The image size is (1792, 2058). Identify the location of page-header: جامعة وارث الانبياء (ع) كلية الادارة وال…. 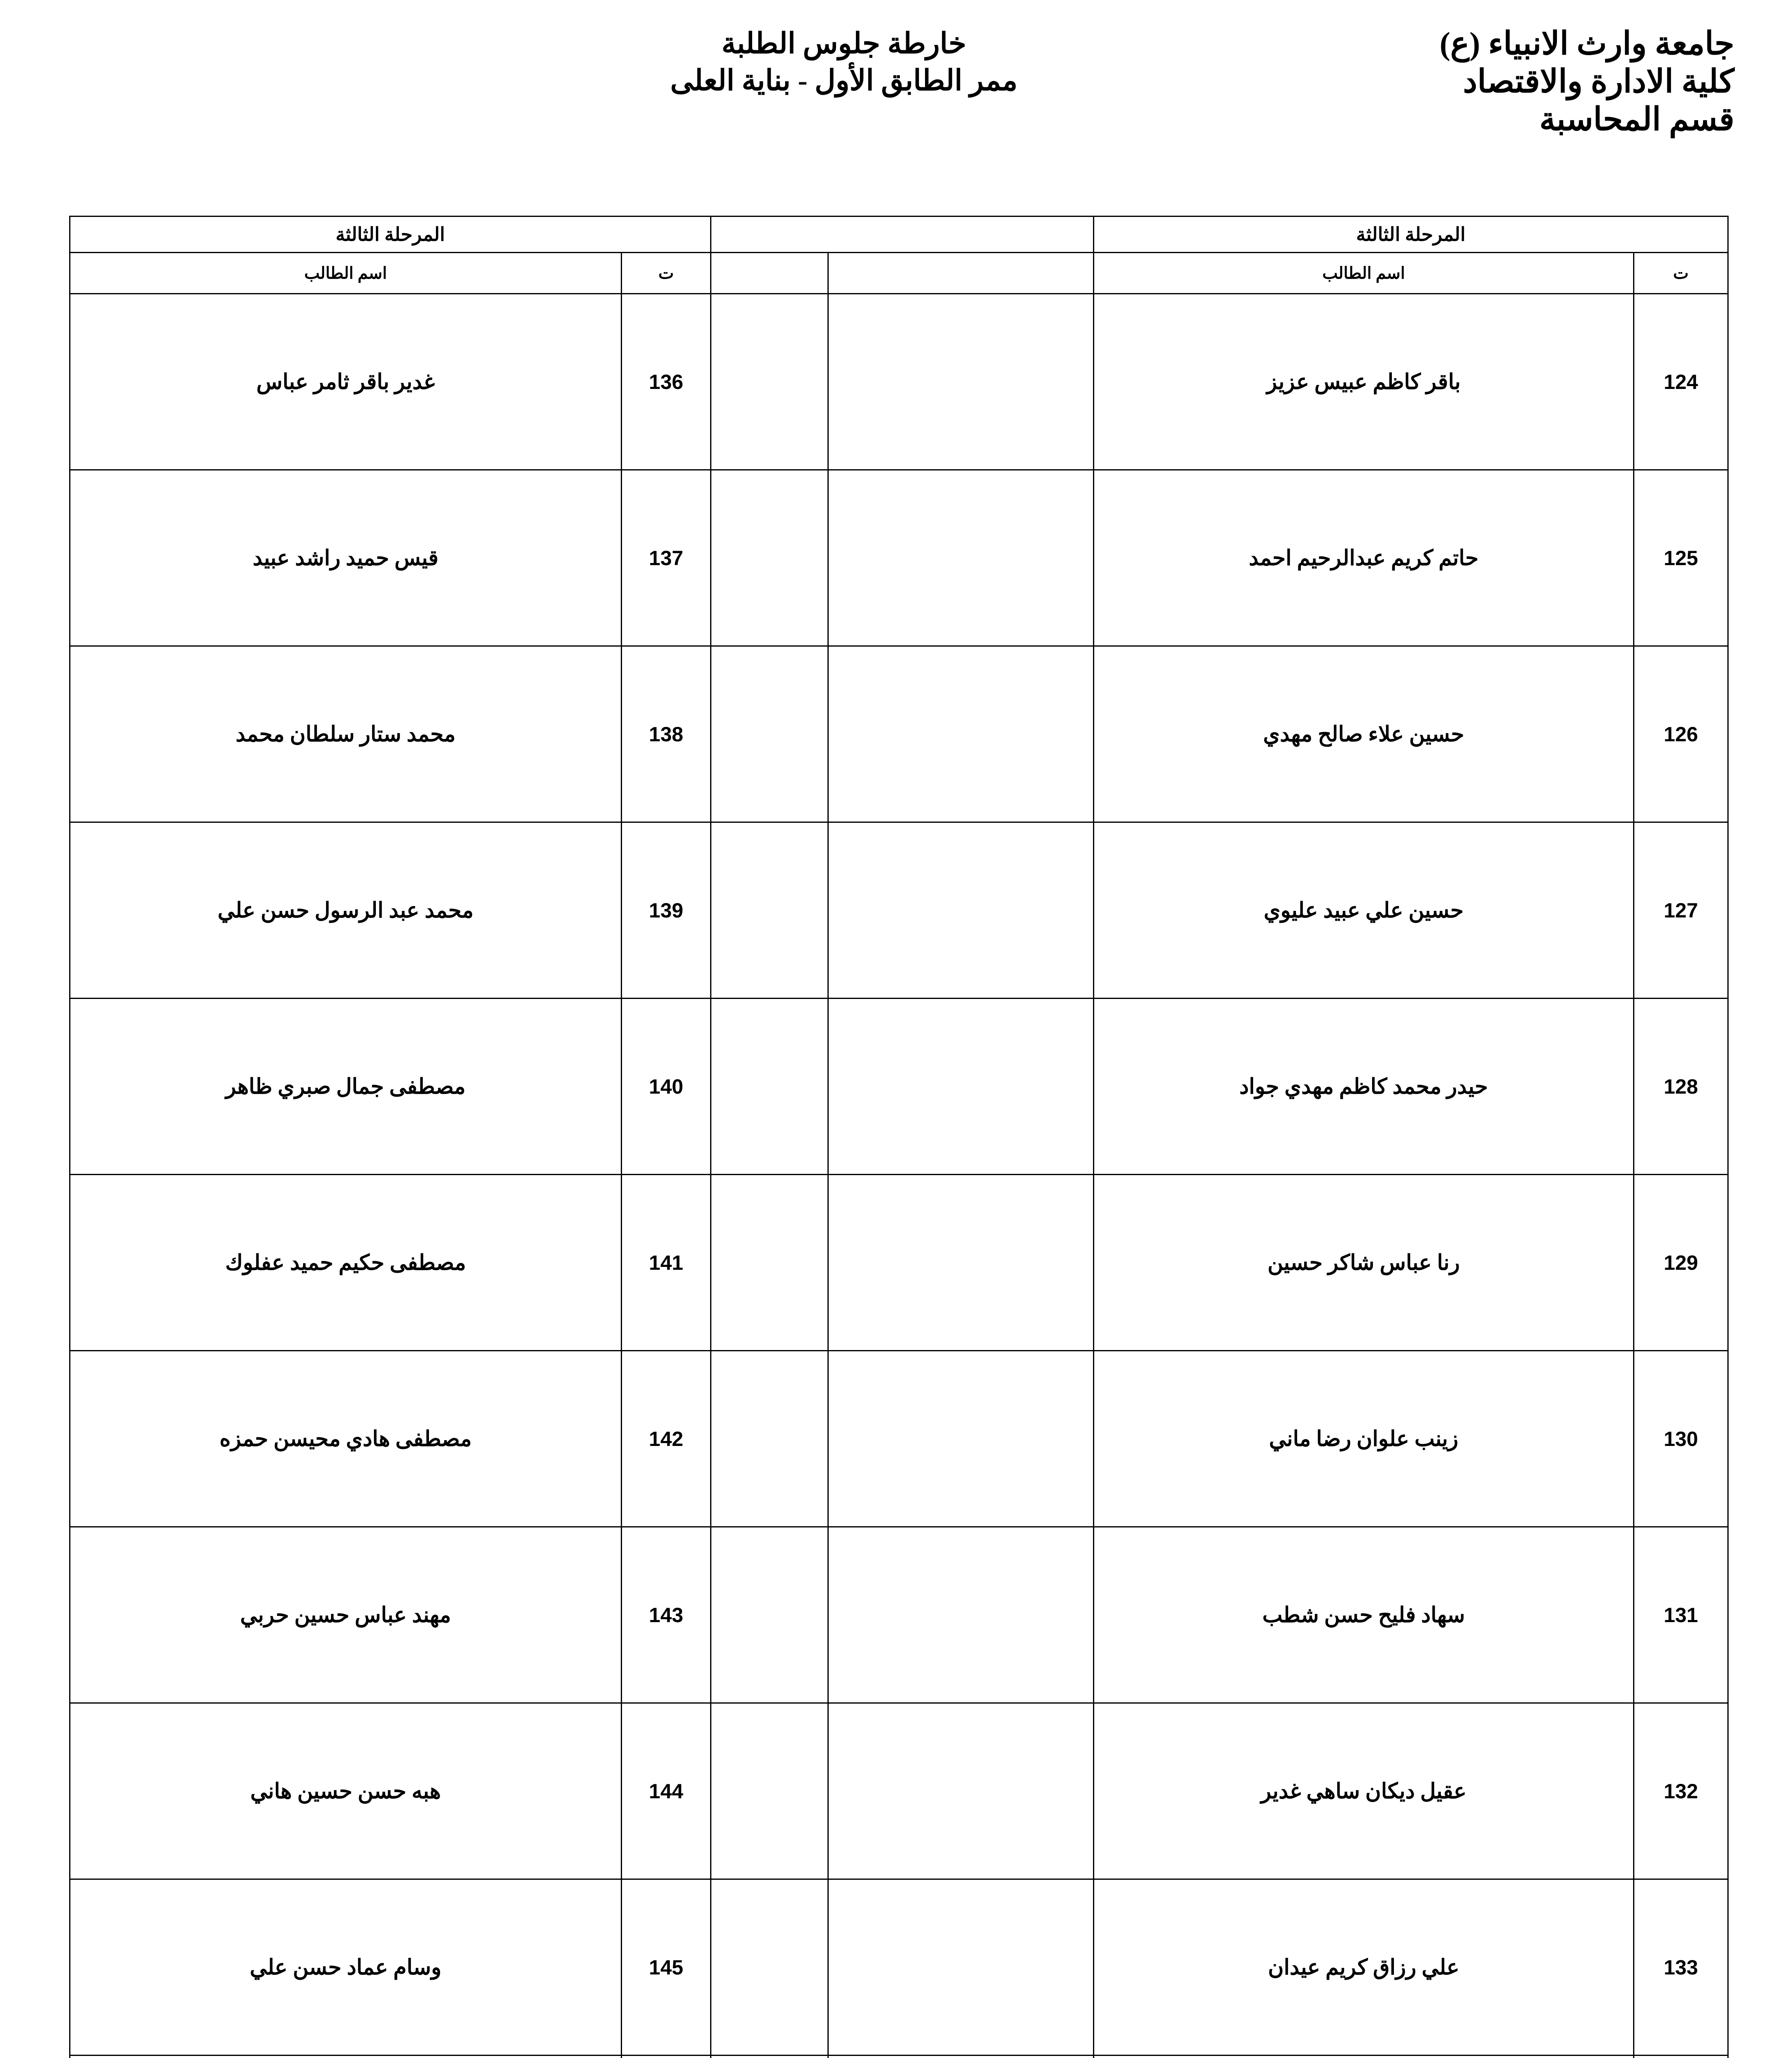
(896, 103).